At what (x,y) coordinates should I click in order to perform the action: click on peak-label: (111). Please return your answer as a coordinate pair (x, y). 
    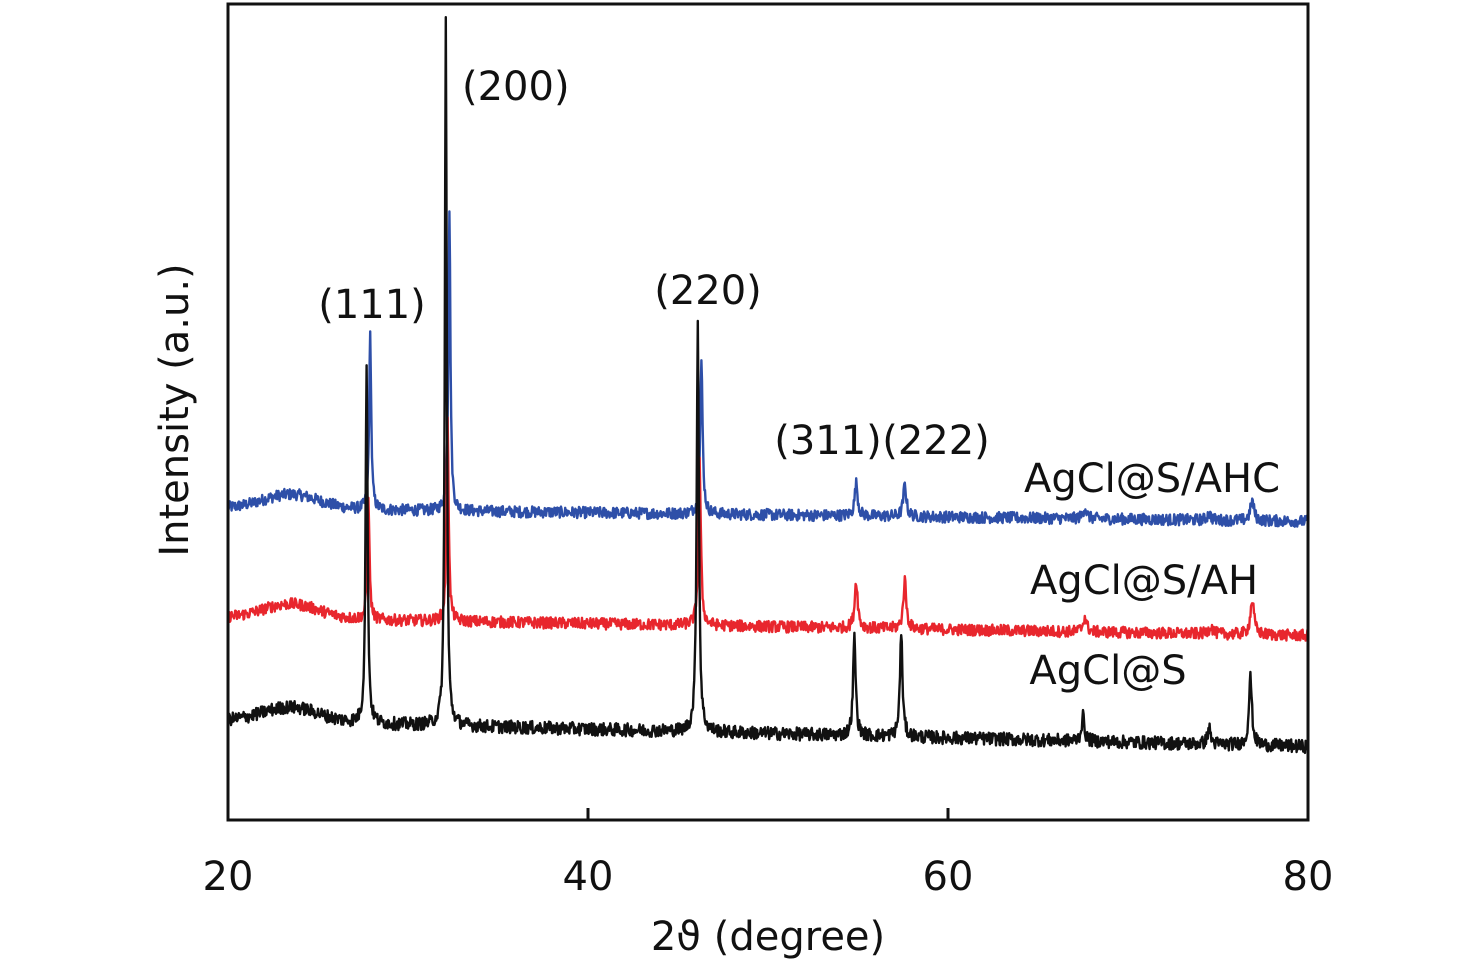
    Looking at the image, I should click on (372, 305).